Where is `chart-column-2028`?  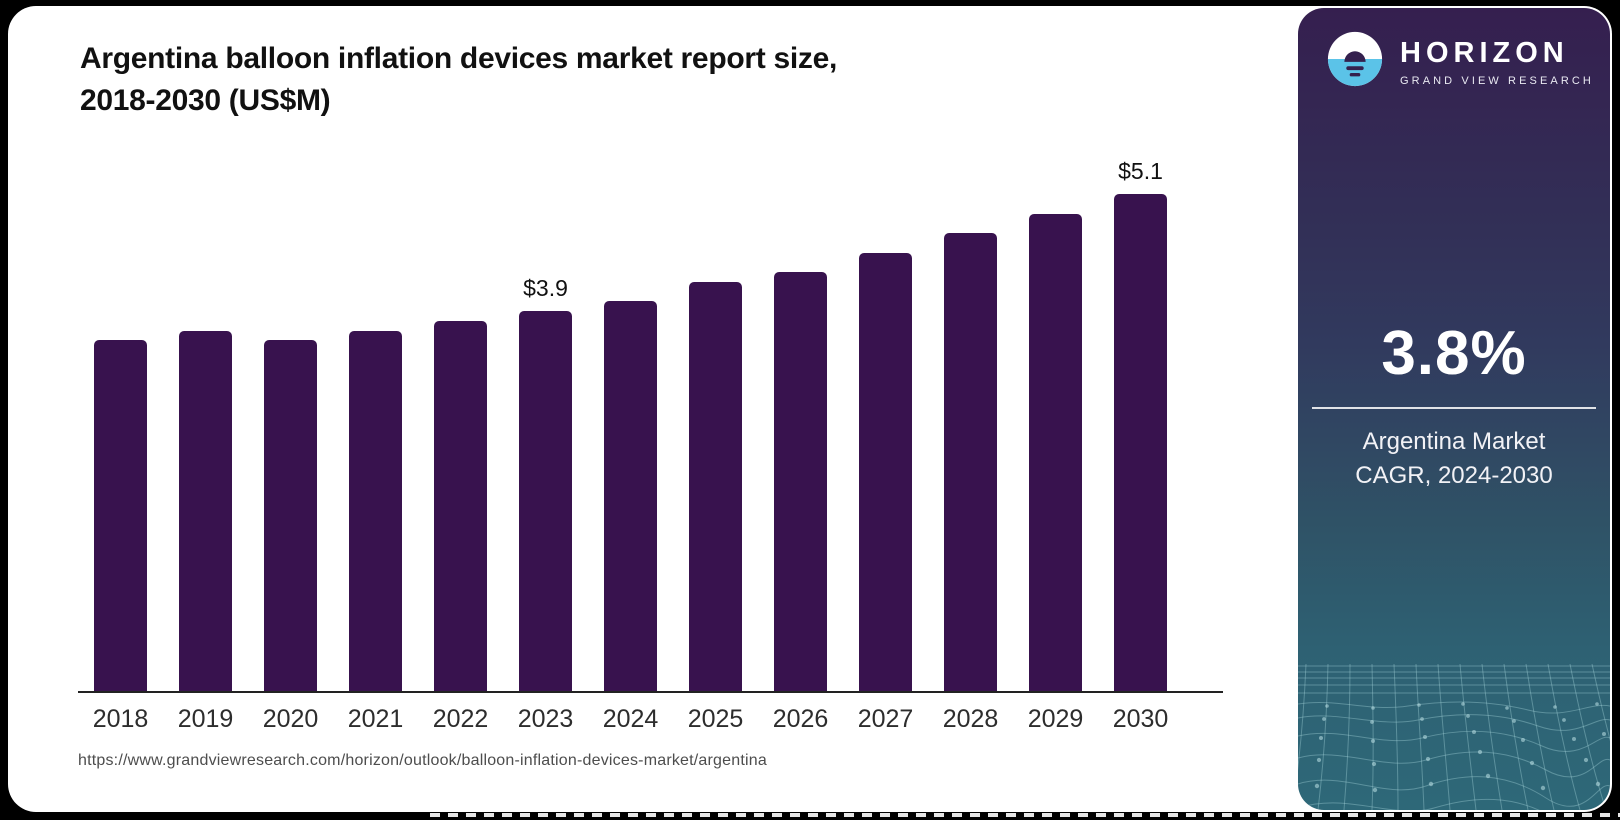
chart-column-2028 is located at coordinates (970, 414).